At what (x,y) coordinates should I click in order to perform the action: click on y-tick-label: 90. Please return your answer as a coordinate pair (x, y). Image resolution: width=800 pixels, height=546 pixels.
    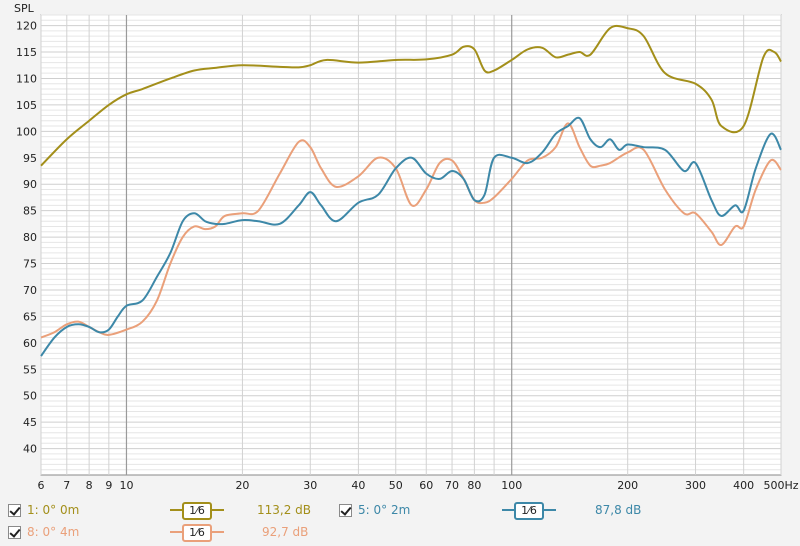
    Looking at the image, I should click on (30, 184).